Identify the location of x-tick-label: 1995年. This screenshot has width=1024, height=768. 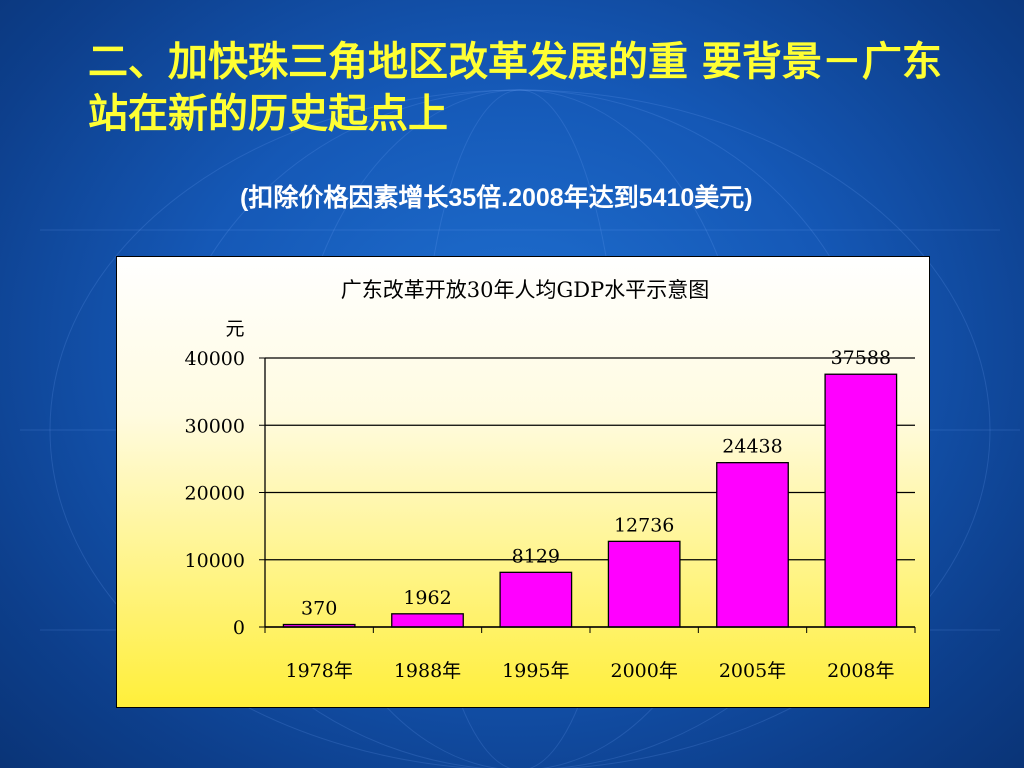
(535, 671).